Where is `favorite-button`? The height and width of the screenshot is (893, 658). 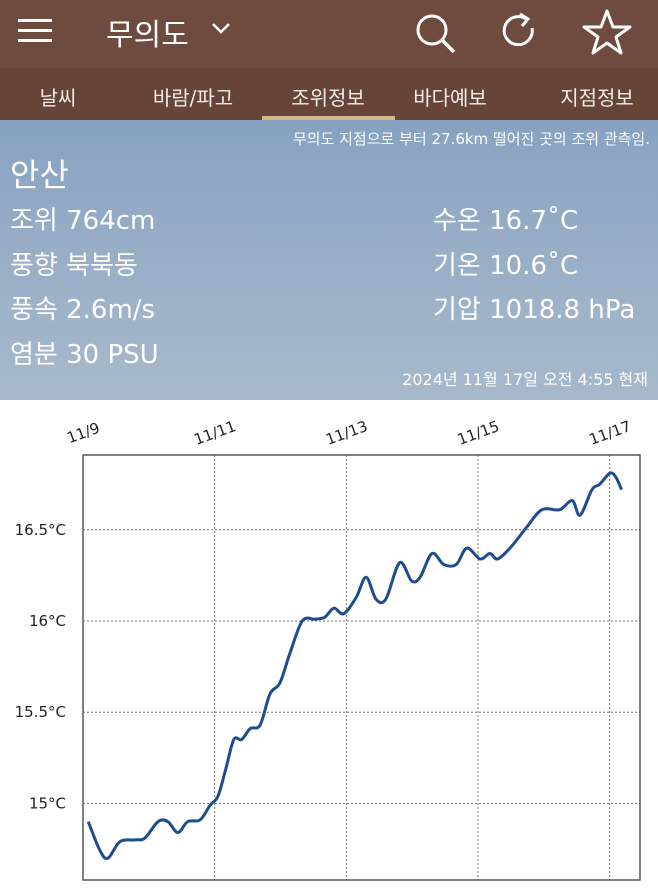
favorite-button is located at coordinates (607, 32).